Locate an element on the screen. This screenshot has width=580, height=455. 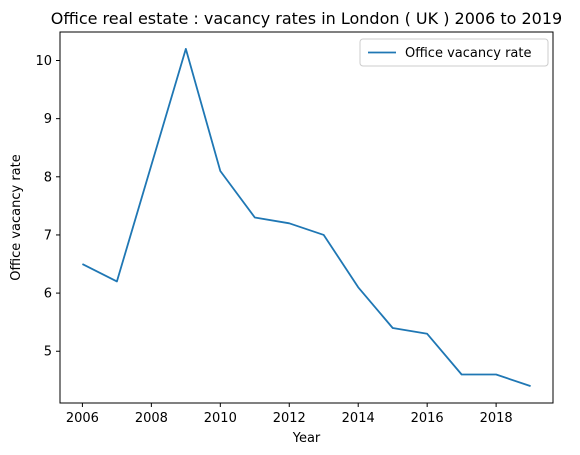
x-tick-label: 2014 is located at coordinates (358, 418).